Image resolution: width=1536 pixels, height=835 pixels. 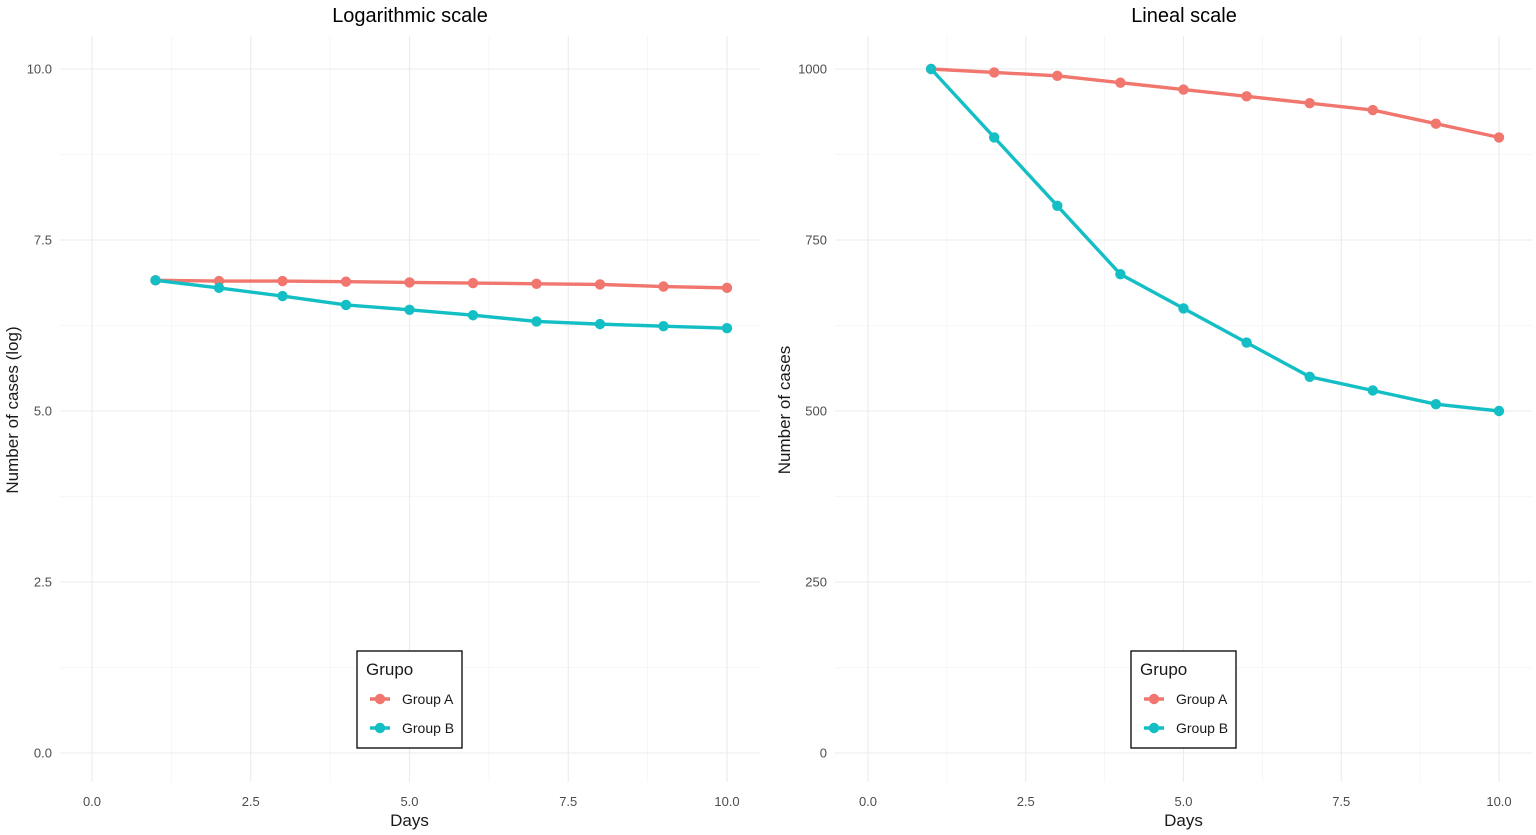 What do you see at coordinates (816, 411) in the screenshot?
I see `y-tick-label: 500` at bounding box center [816, 411].